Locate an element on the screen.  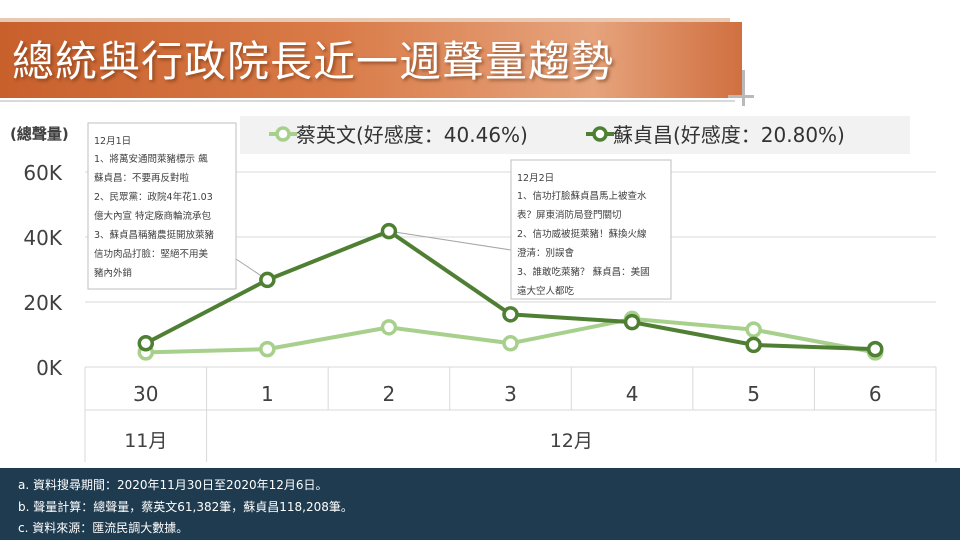
legend-entry: 蘇貞昌(好感度：20.80%) is located at coordinates (729, 135).